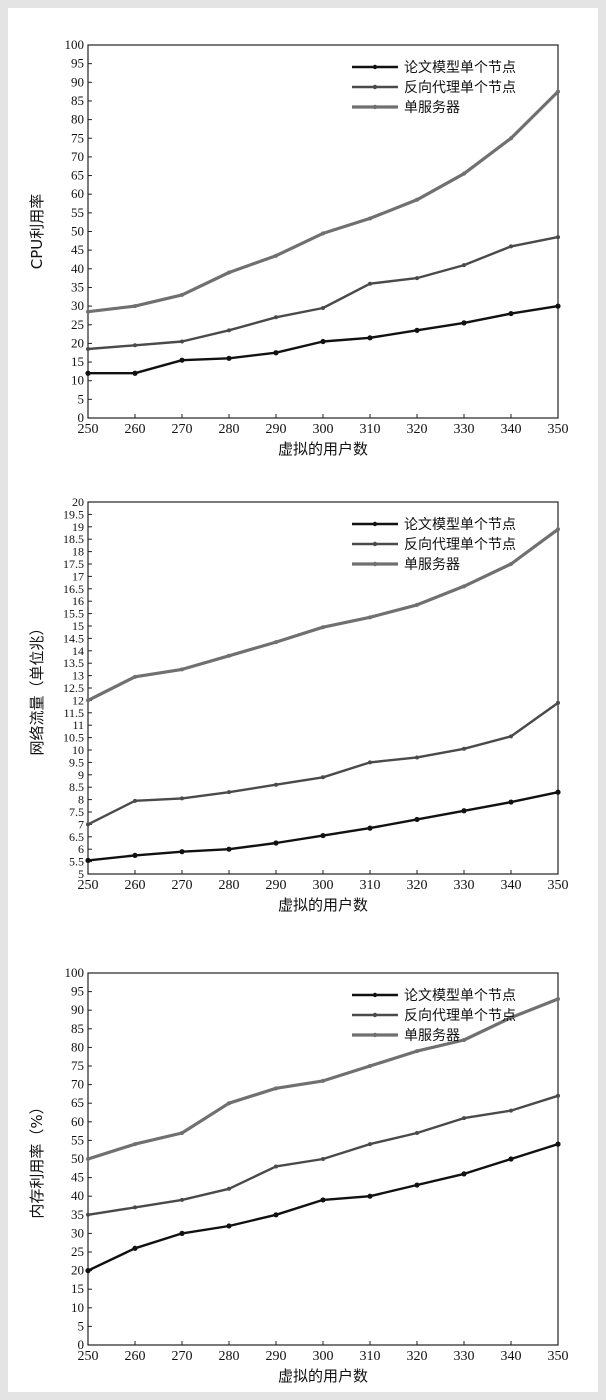 The width and height of the screenshot is (606, 1400). I want to click on y-tick-label: 85, so click(77, 100).